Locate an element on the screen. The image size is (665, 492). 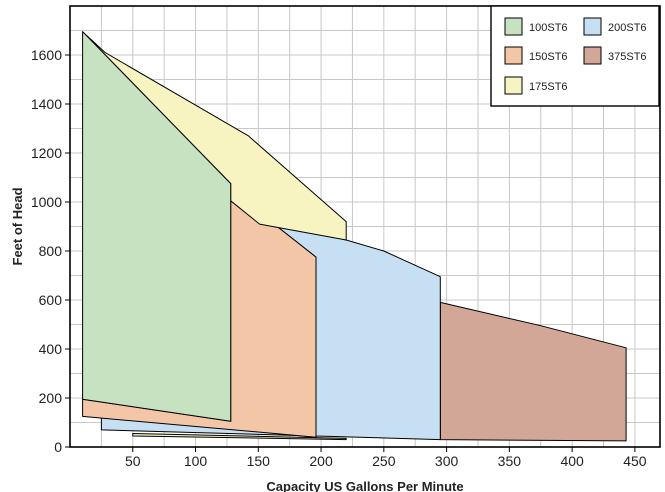
x-tick-label: 200 is located at coordinates (321, 461).